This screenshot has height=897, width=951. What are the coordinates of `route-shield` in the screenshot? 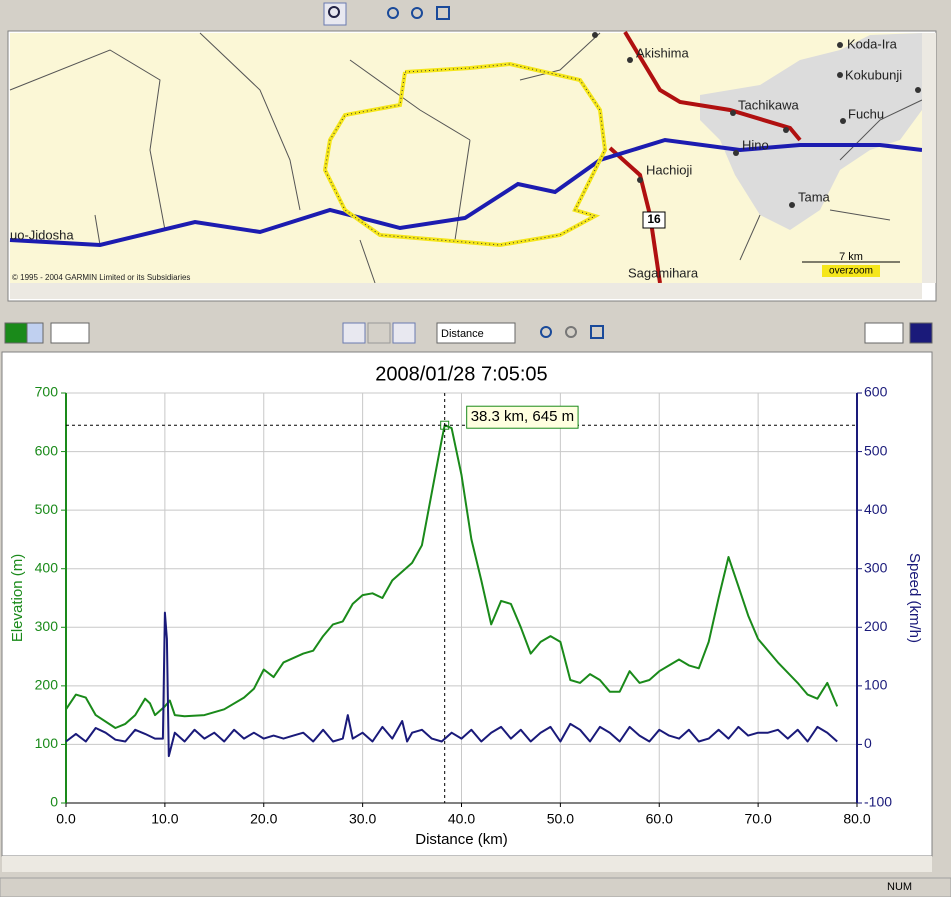 It's located at (654, 220).